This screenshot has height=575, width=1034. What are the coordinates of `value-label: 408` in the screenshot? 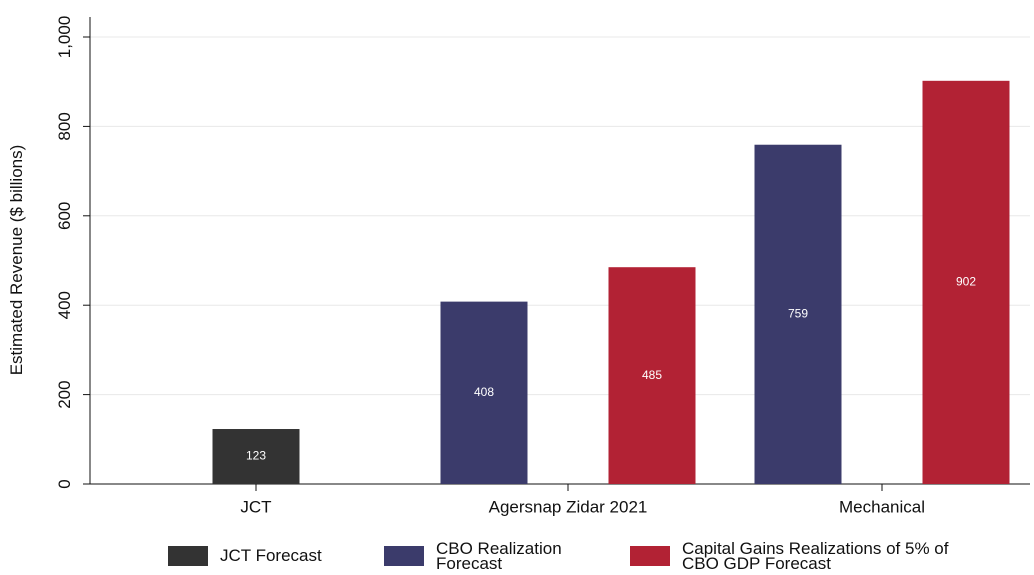 It's located at (484, 392).